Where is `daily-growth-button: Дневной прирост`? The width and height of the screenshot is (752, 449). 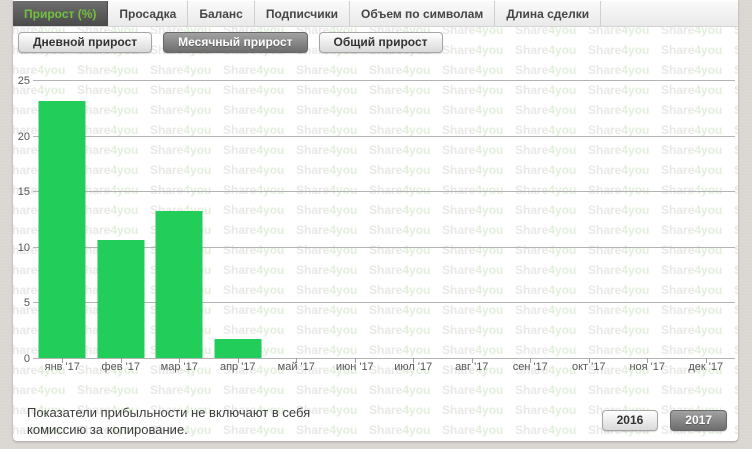 daily-growth-button: Дневной прирост is located at coordinates (85, 42).